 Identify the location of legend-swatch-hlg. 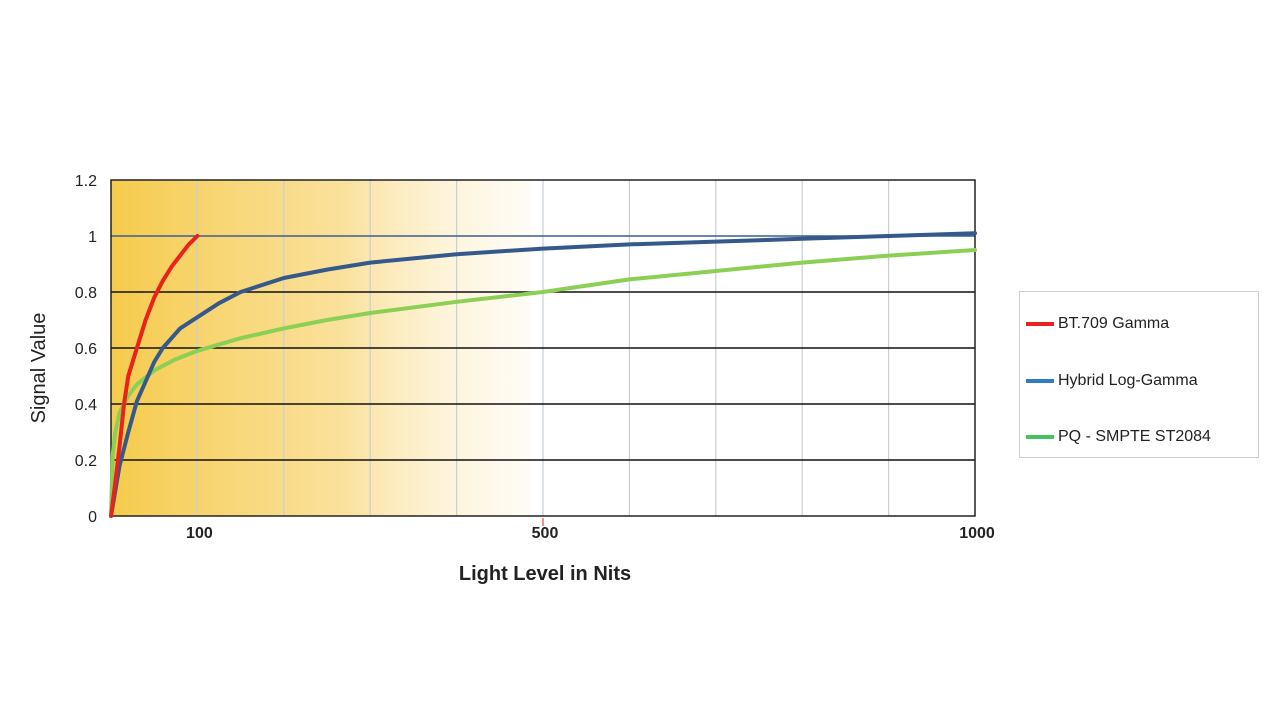
(1040, 381).